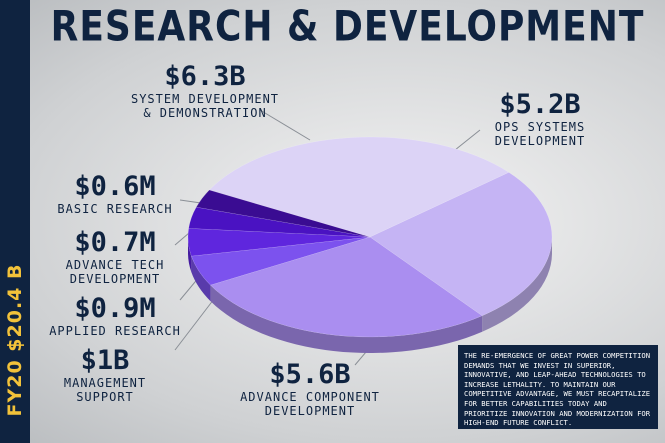 The width and height of the screenshot is (665, 443). I want to click on sidebar: FY20 $20.4 B, so click(15, 221).